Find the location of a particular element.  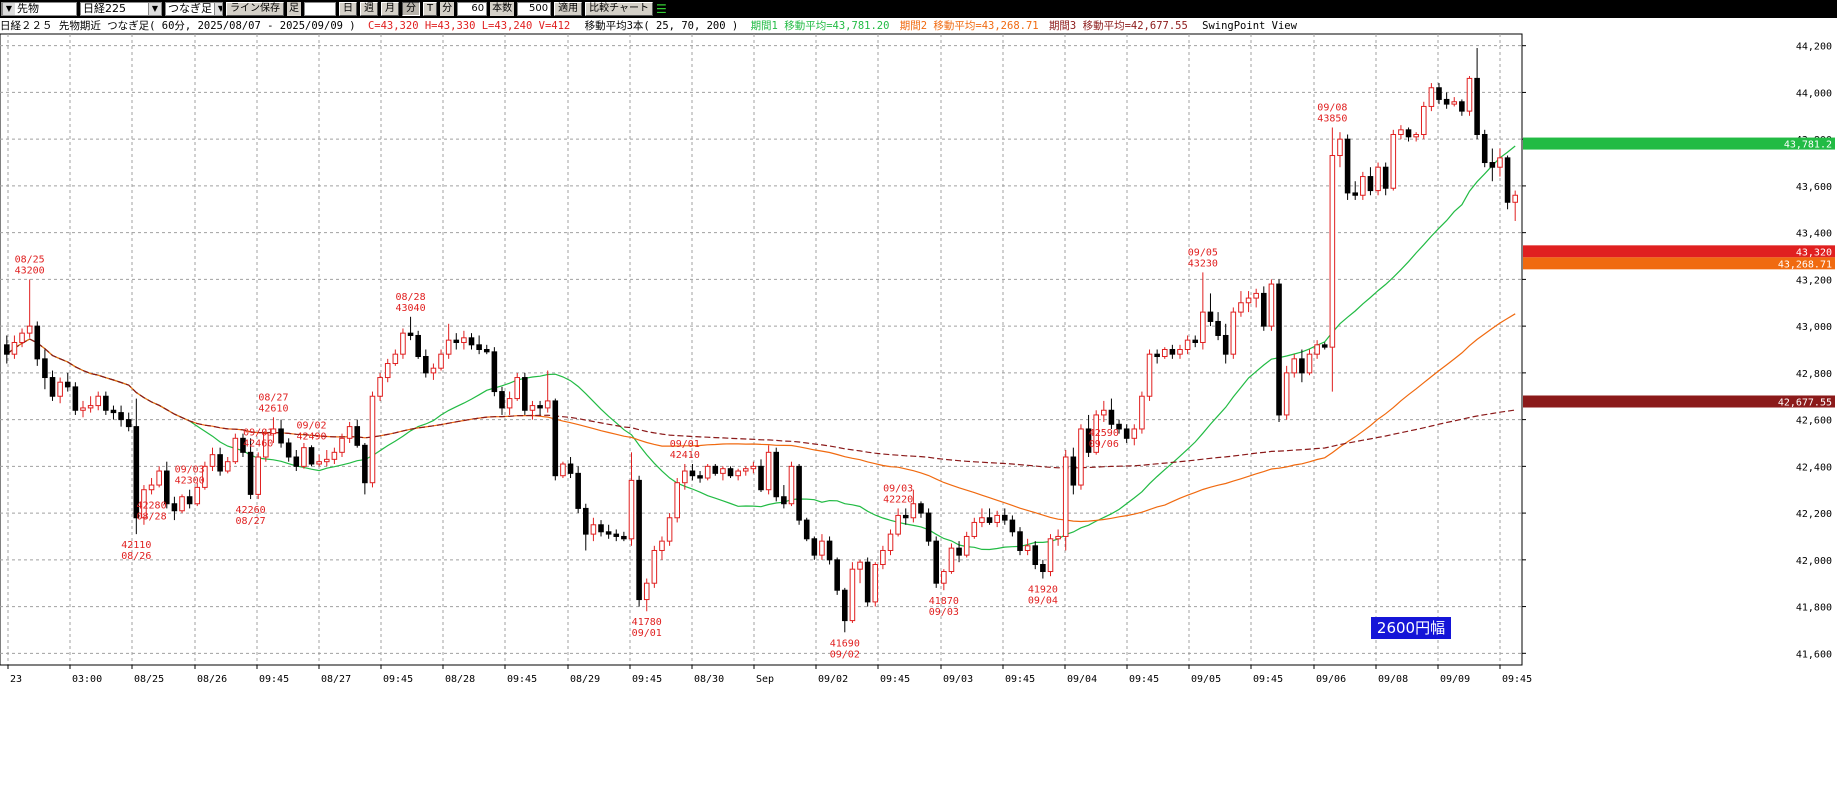

compare-chart-button: 比較チャート is located at coordinates (619, 9).